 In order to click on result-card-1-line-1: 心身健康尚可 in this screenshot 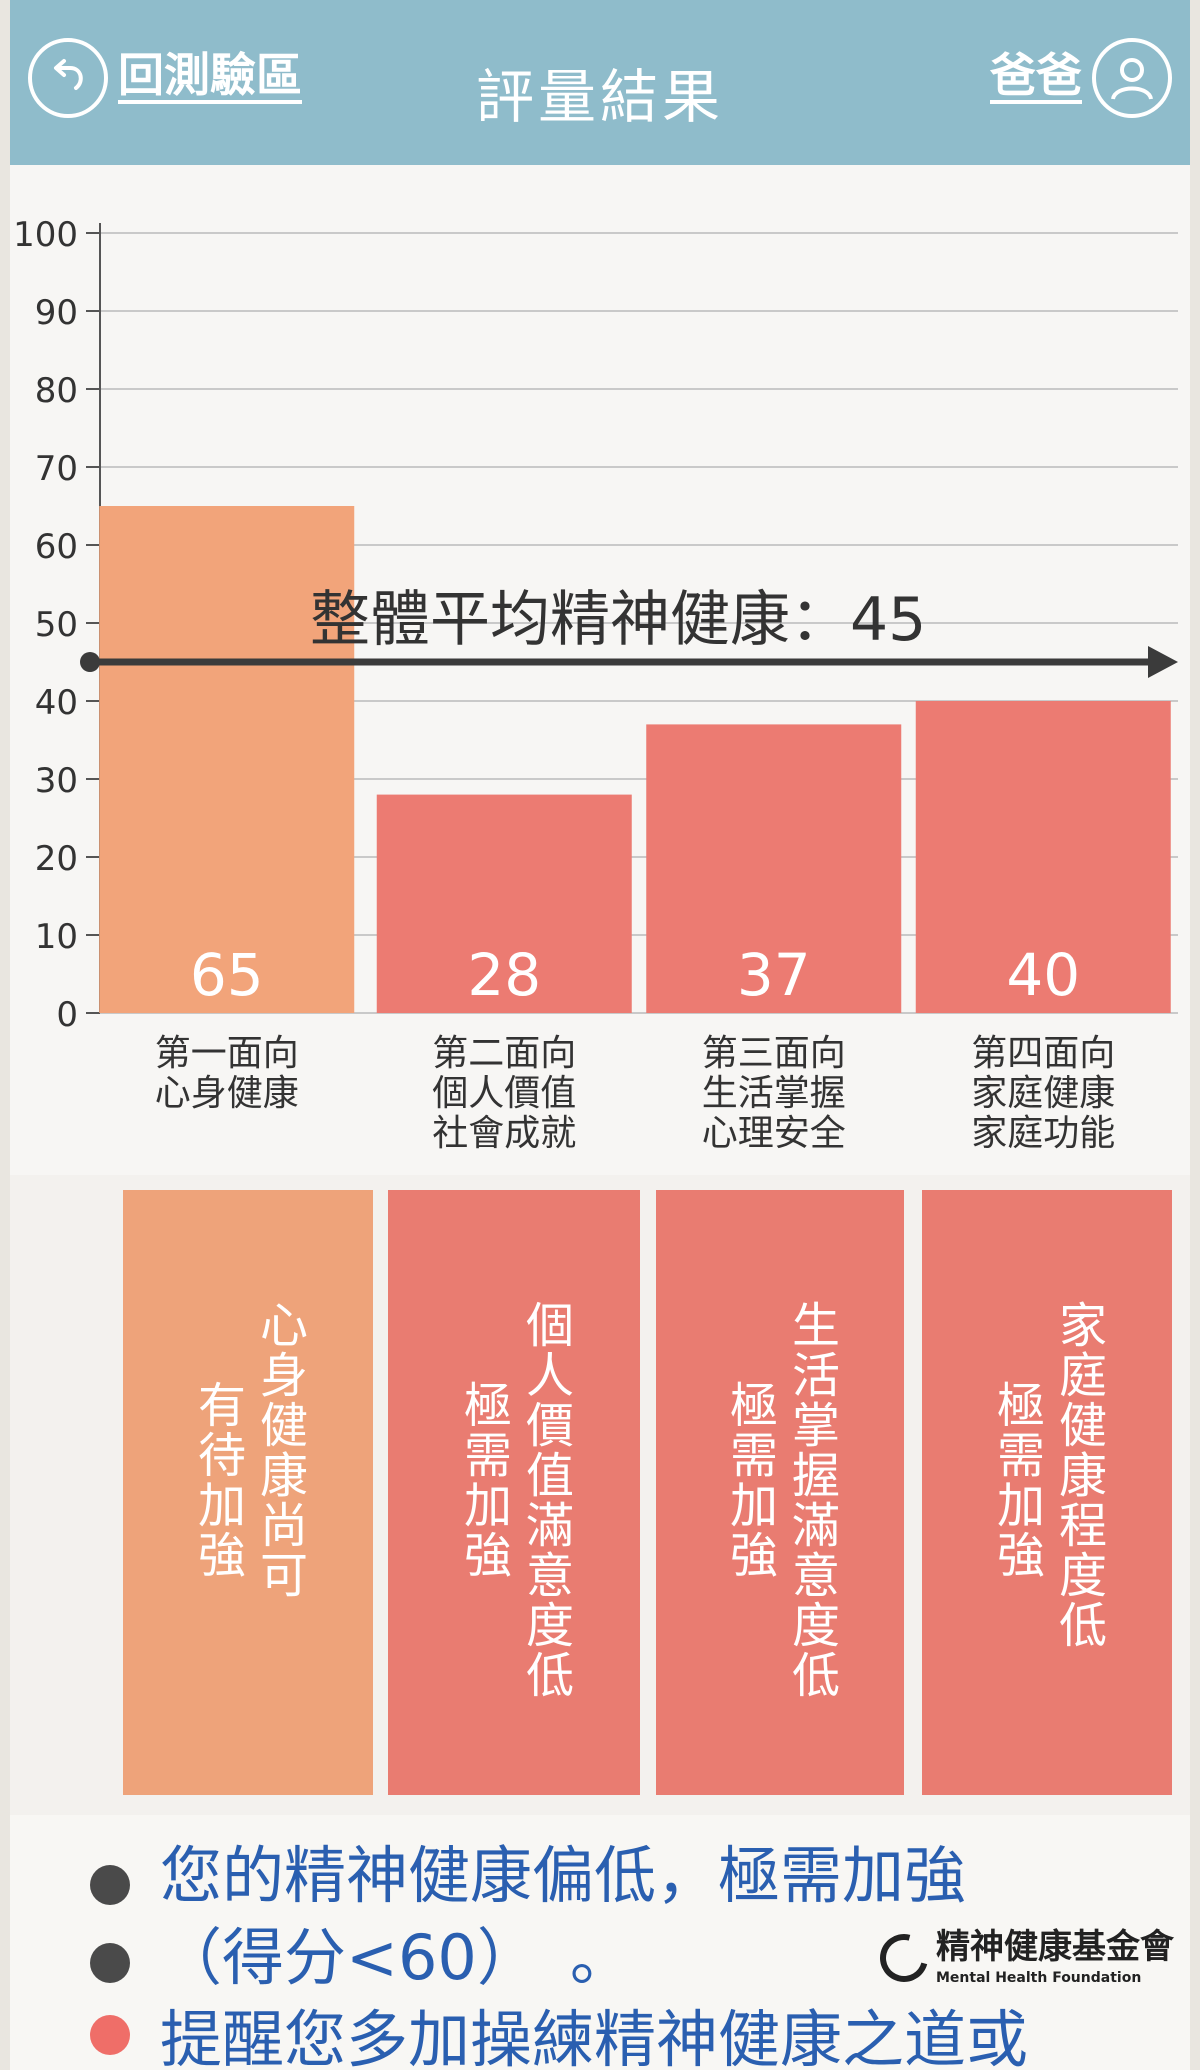, I will do `click(279, 1450)`.